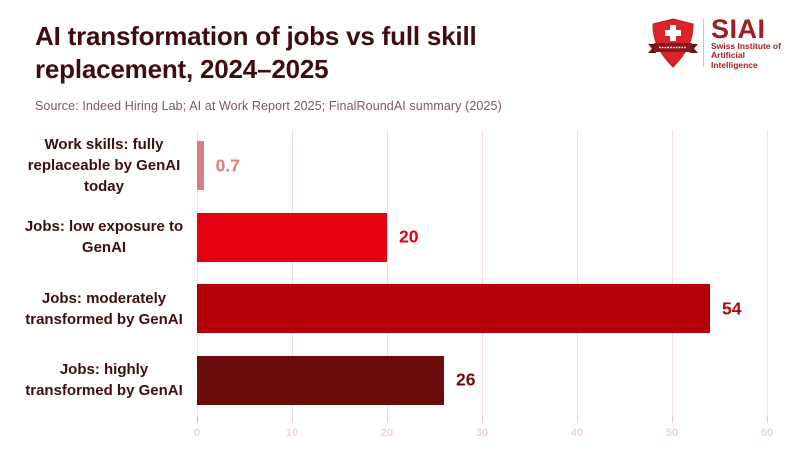 The height and width of the screenshot is (450, 800). Describe the element at coordinates (387, 433) in the screenshot. I see `tick-label-x-20: 20` at that location.